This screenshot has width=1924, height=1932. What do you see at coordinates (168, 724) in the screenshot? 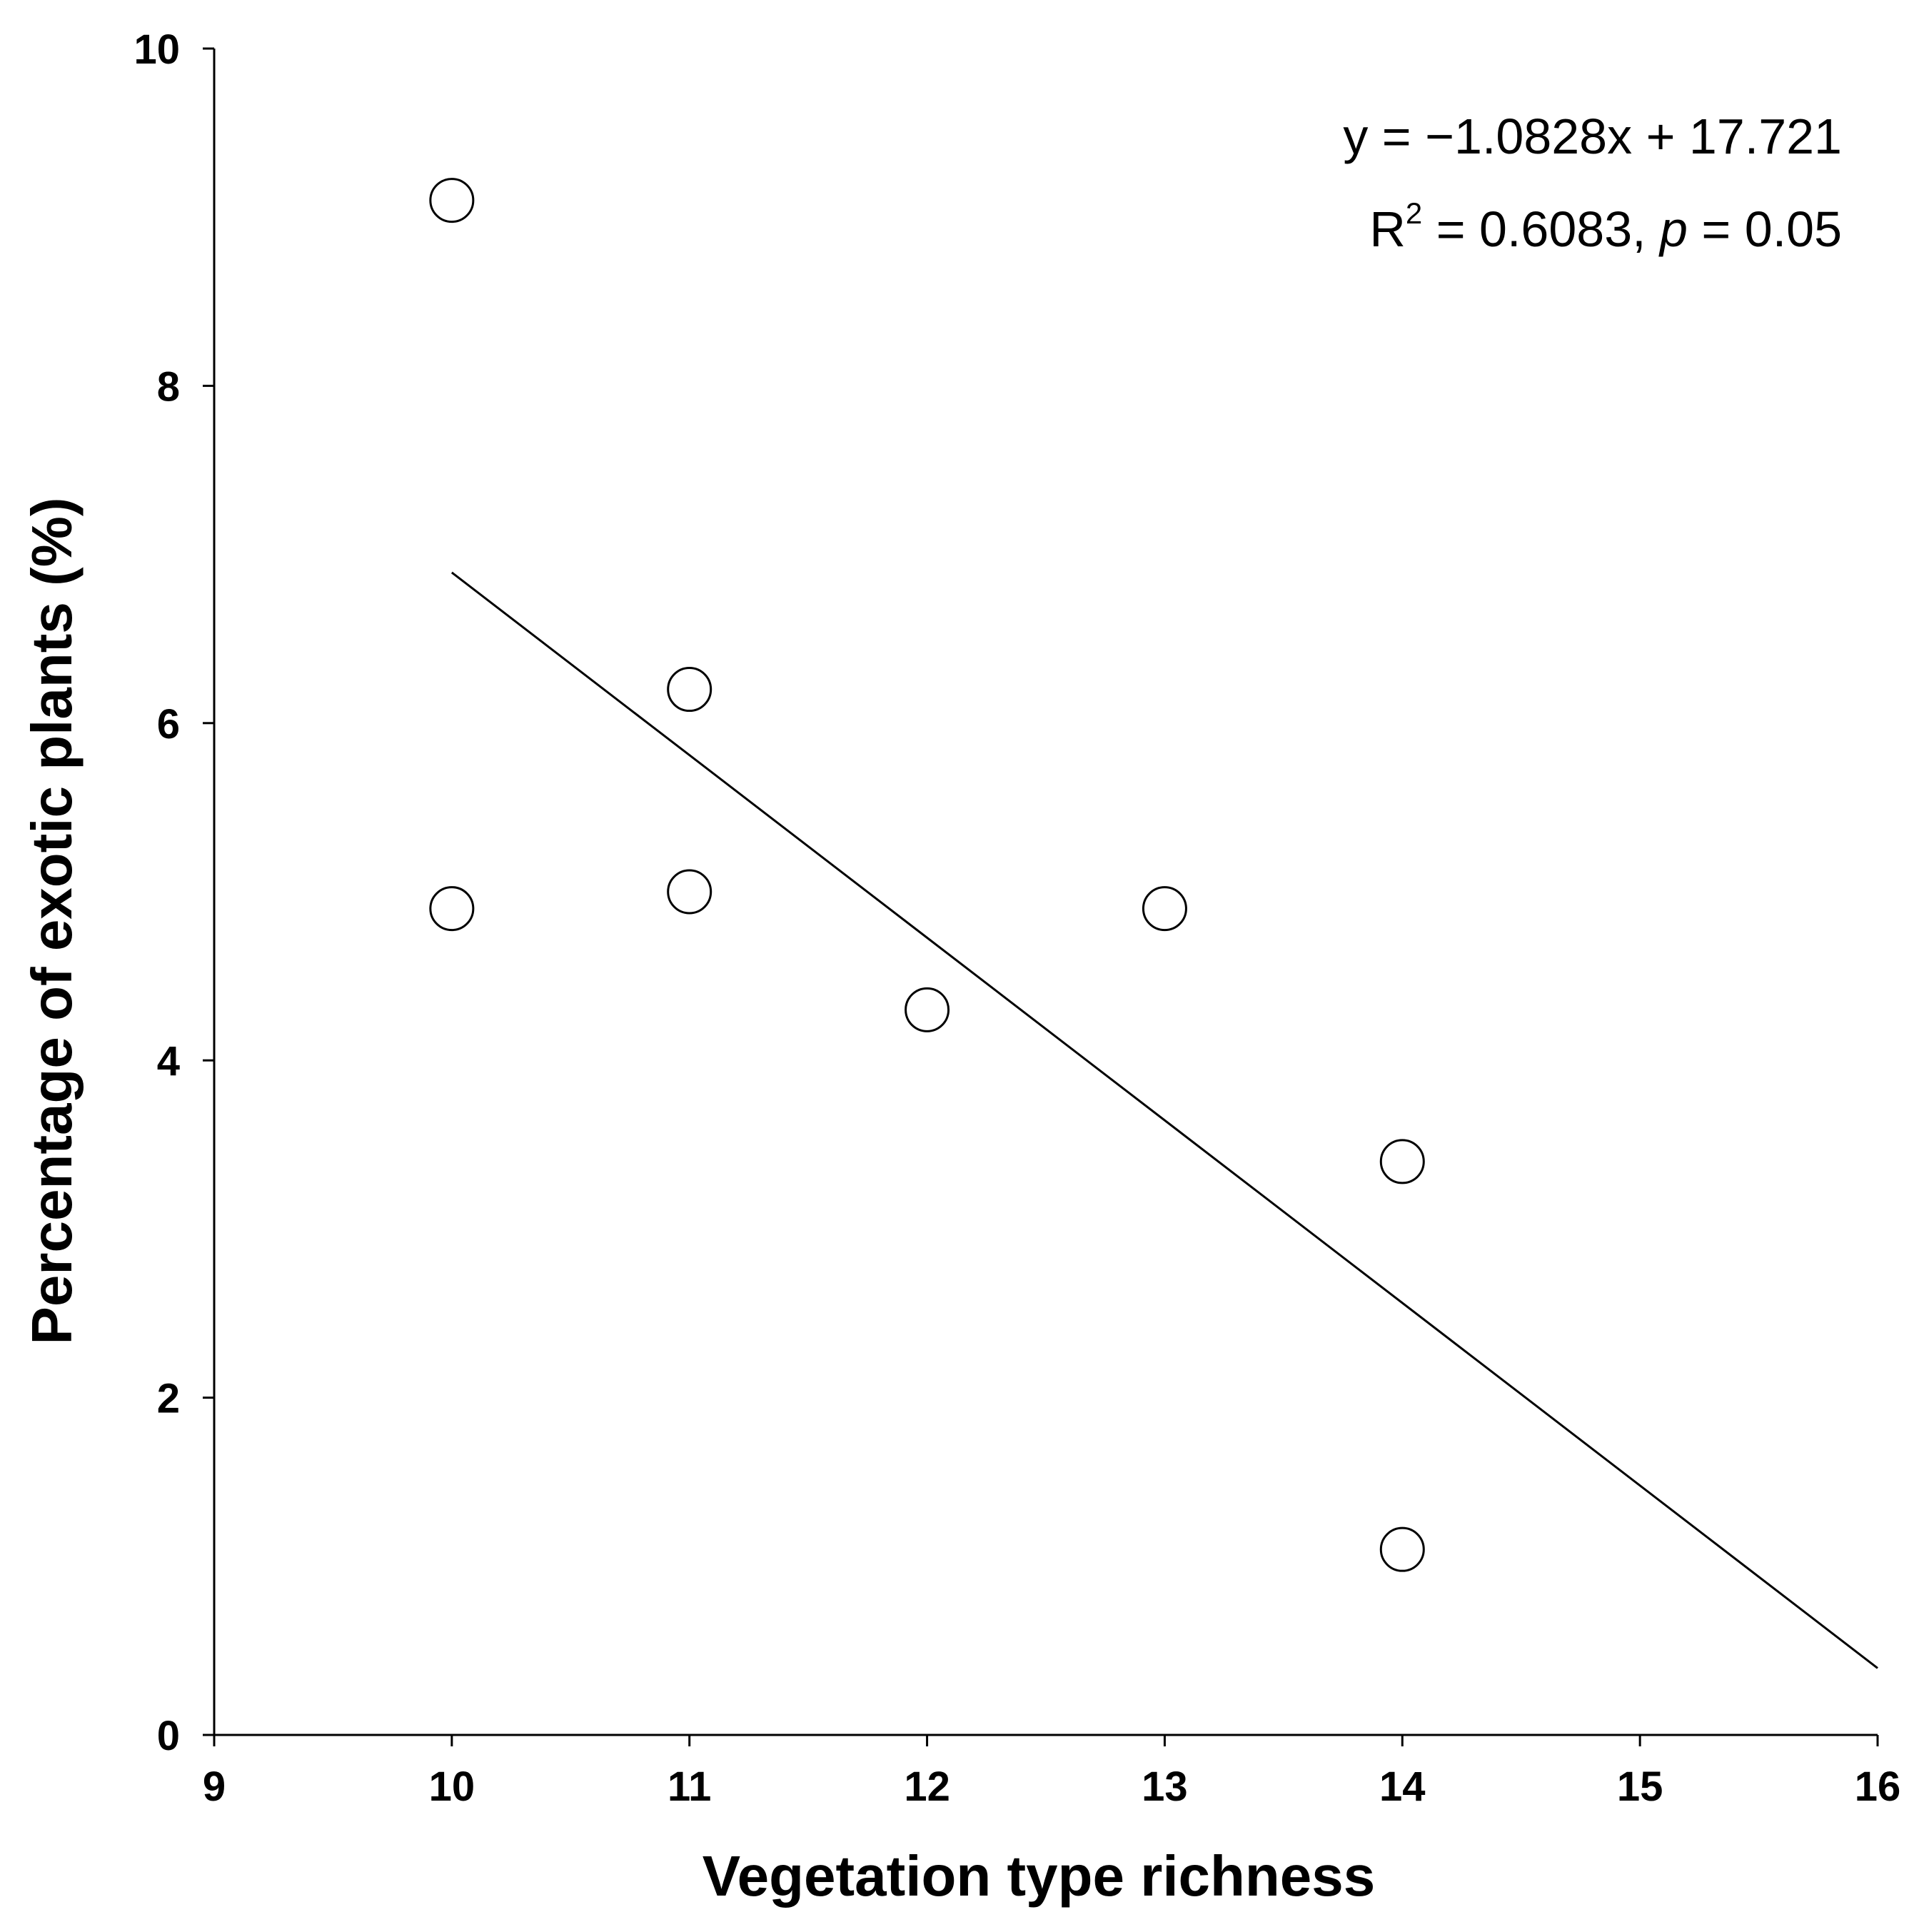
I see `y-tick-label: 6` at bounding box center [168, 724].